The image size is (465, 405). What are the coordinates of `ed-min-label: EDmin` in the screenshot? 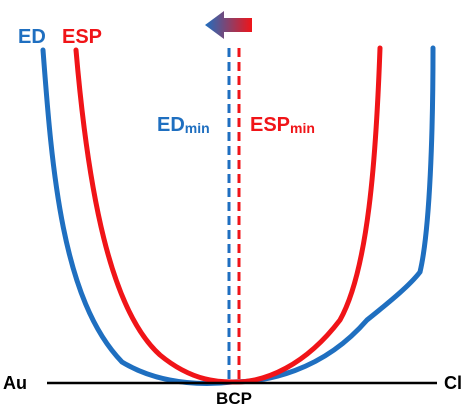 It's located at (183, 125).